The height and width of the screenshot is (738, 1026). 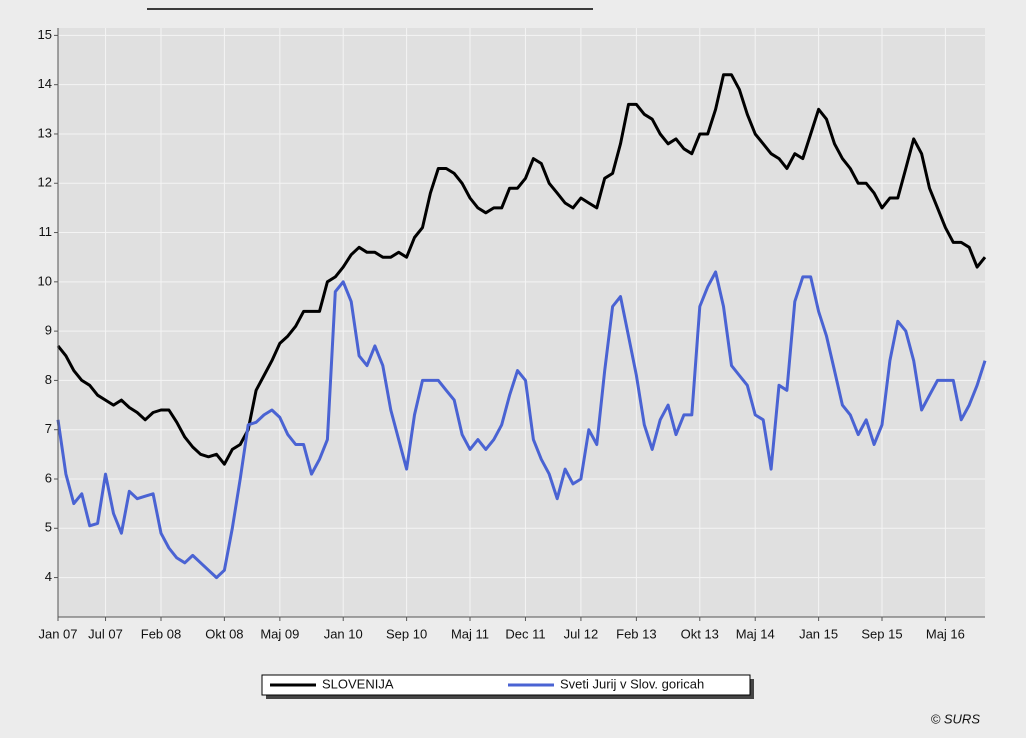 What do you see at coordinates (48, 330) in the screenshot?
I see `y-tick-label: 9` at bounding box center [48, 330].